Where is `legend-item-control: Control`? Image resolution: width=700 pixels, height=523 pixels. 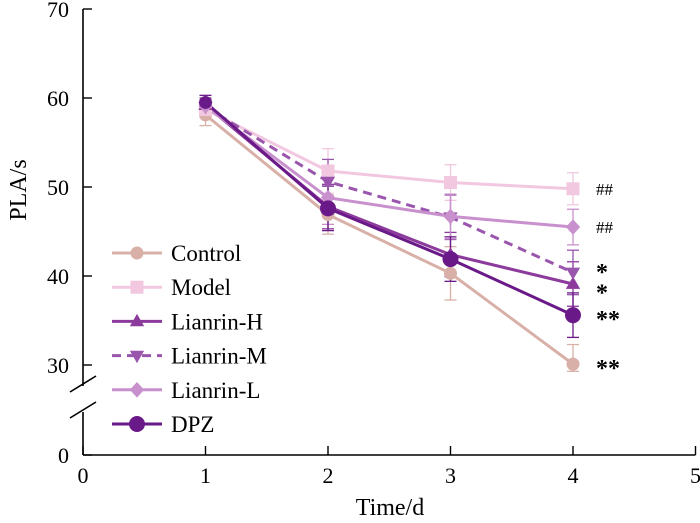 legend-item-control: Control is located at coordinates (176, 253).